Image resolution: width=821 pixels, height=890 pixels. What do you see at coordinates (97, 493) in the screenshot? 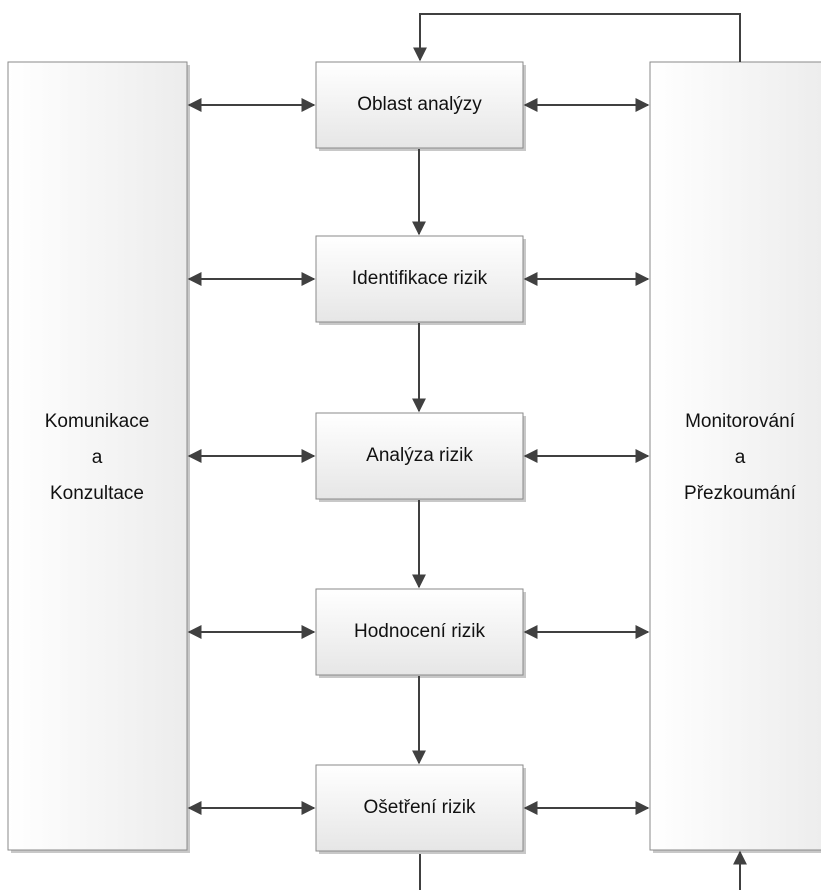
I see `panel-text: Konzultace` at bounding box center [97, 493].